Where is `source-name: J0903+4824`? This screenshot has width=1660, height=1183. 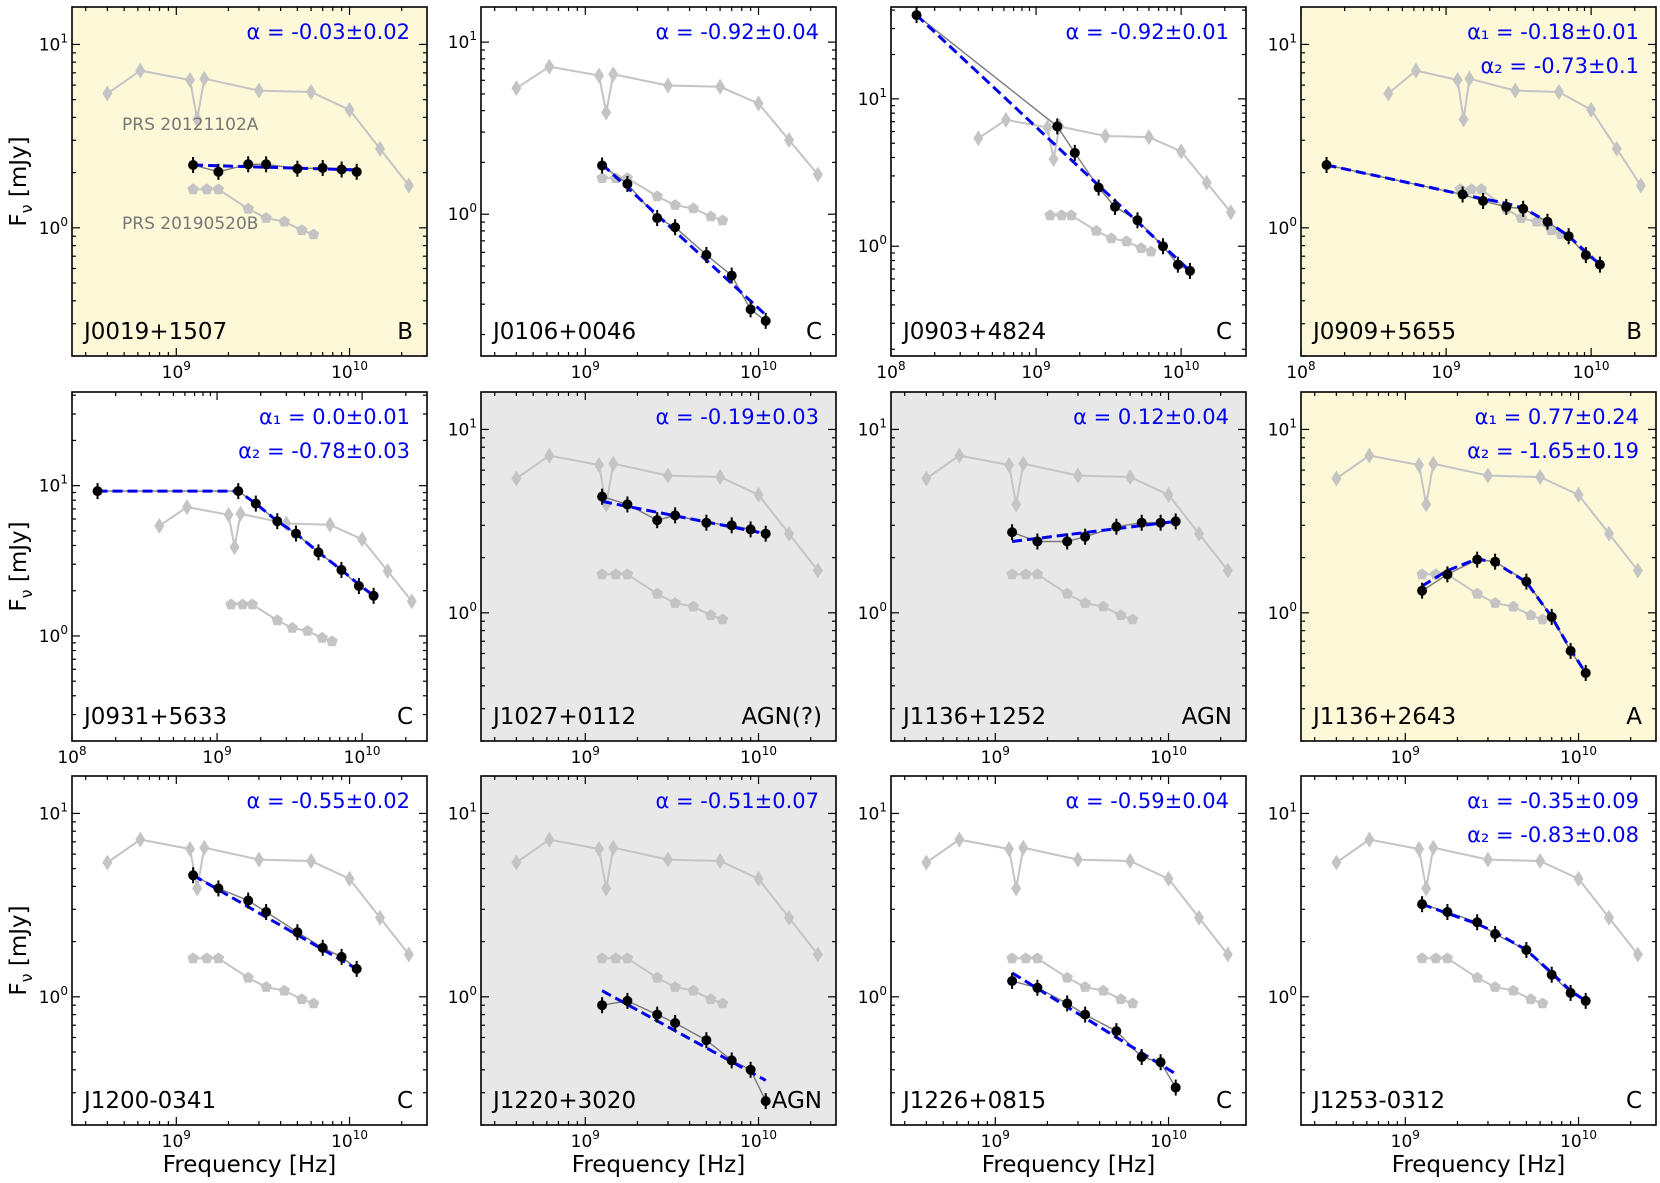
source-name: J0903+4824 is located at coordinates (973, 332).